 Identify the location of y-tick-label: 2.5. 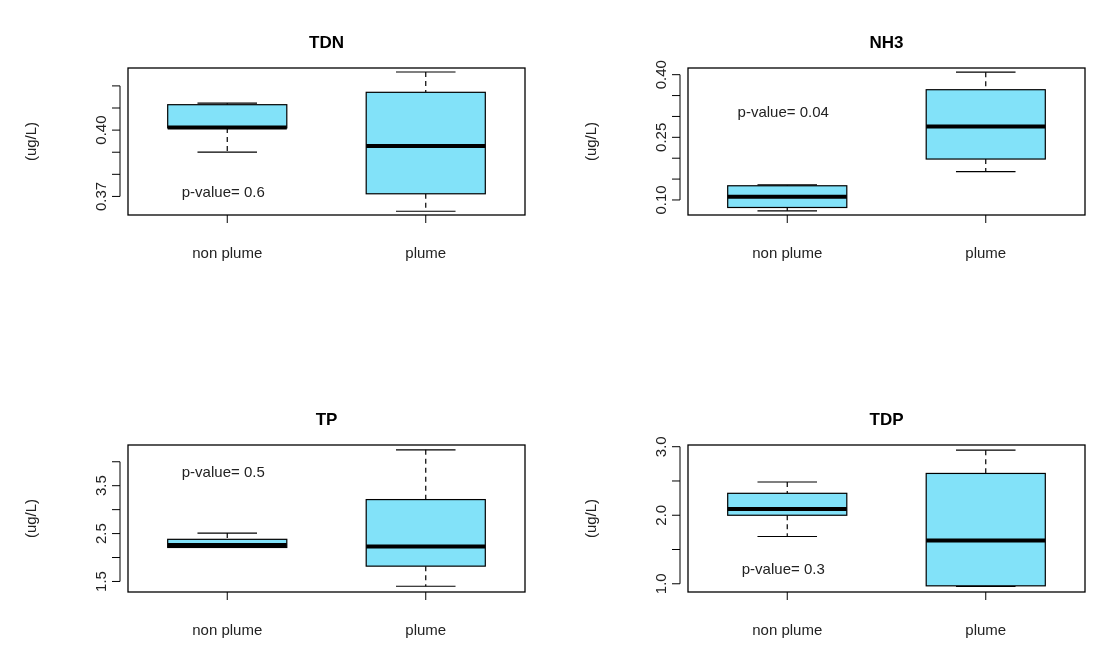
(100, 534).